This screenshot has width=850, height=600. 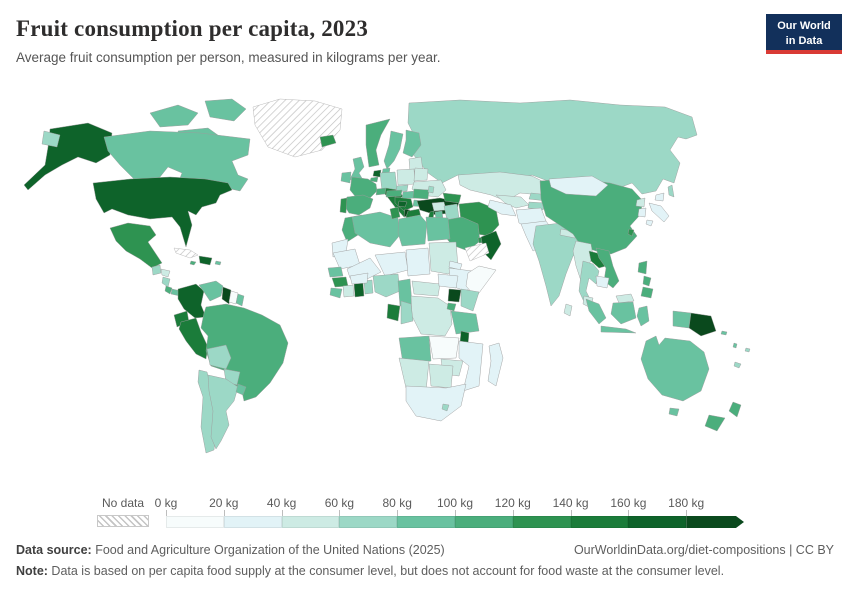 What do you see at coordinates (438, 229) in the screenshot?
I see `country-egypt` at bounding box center [438, 229].